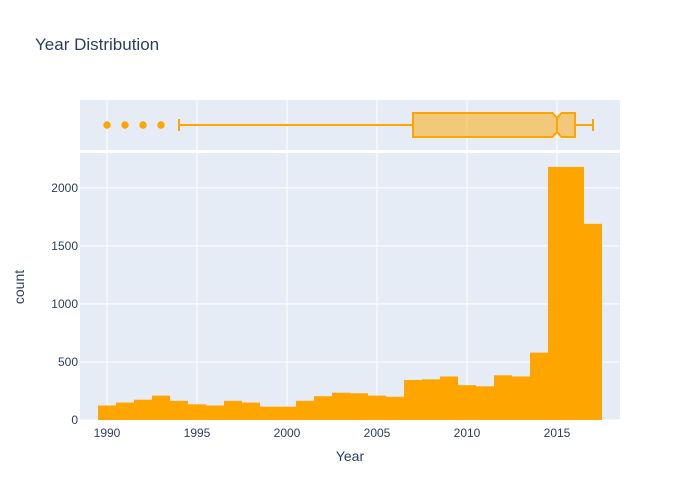 The image size is (700, 500). Describe the element at coordinates (107, 433) in the screenshot. I see `x-tick-label: 1990` at that location.